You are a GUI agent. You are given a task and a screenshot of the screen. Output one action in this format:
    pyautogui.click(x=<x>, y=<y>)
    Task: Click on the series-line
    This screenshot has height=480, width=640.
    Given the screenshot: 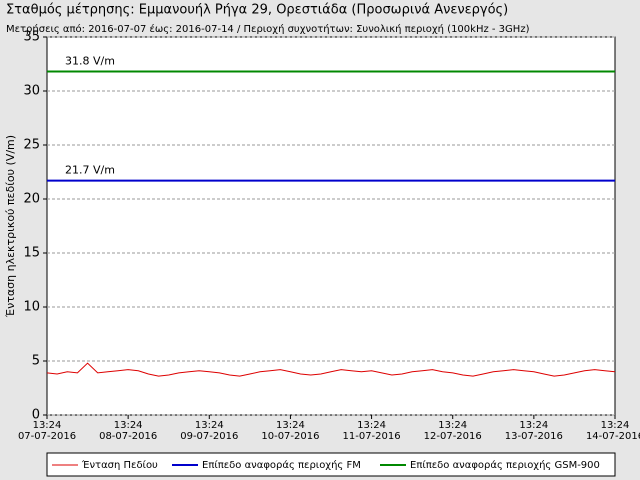 What is the action you would take?
    pyautogui.click(x=331, y=369)
    